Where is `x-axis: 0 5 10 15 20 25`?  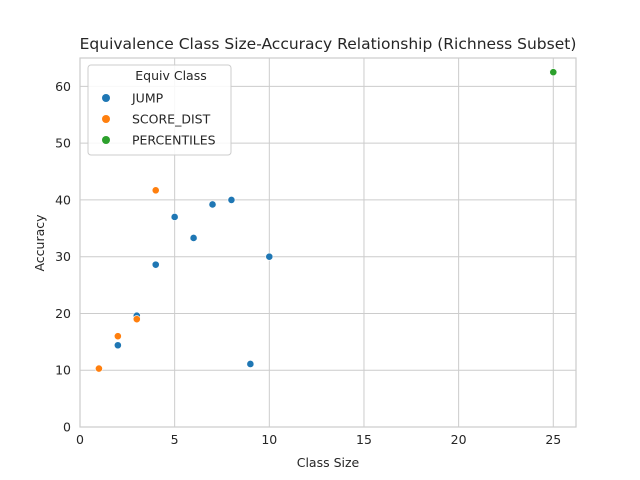 x-axis: 0 5 10 15 20 25 is located at coordinates (318, 439).